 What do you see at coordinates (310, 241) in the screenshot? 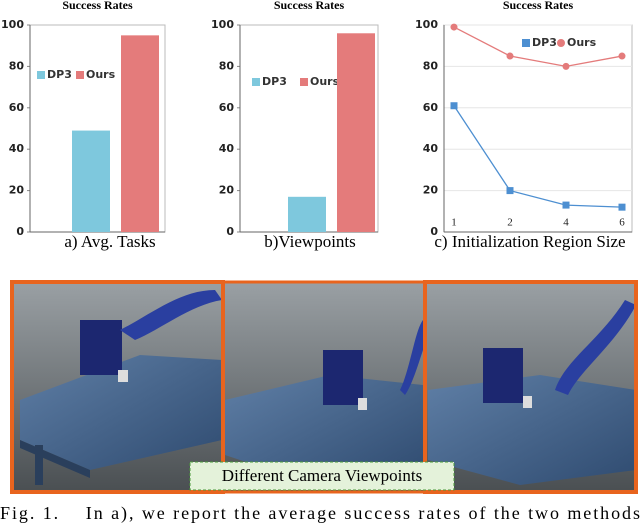
I see `subcaption: b)Viewpoints` at bounding box center [310, 241].